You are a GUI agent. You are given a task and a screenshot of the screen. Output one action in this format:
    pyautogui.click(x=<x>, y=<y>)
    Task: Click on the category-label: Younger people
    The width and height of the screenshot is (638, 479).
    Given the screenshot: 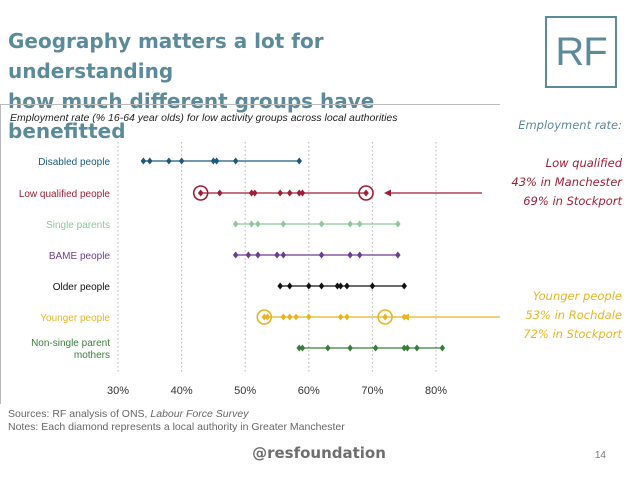 What is the action you would take?
    pyautogui.click(x=75, y=318)
    